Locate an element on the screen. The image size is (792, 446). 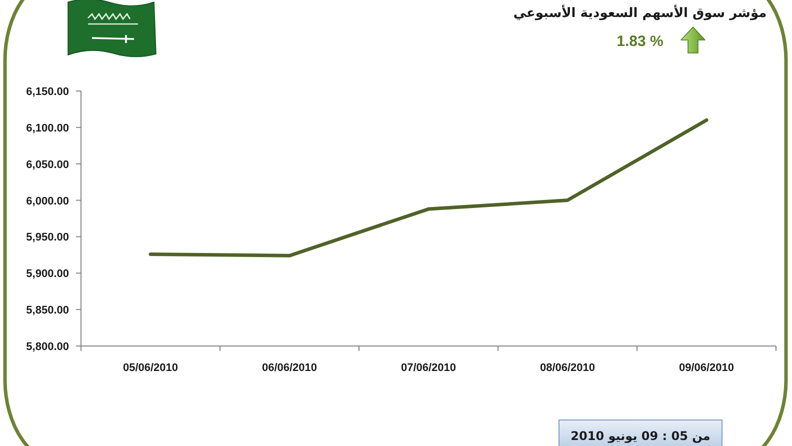
x-tick-label: 06/06/2010 is located at coordinates (290, 368).